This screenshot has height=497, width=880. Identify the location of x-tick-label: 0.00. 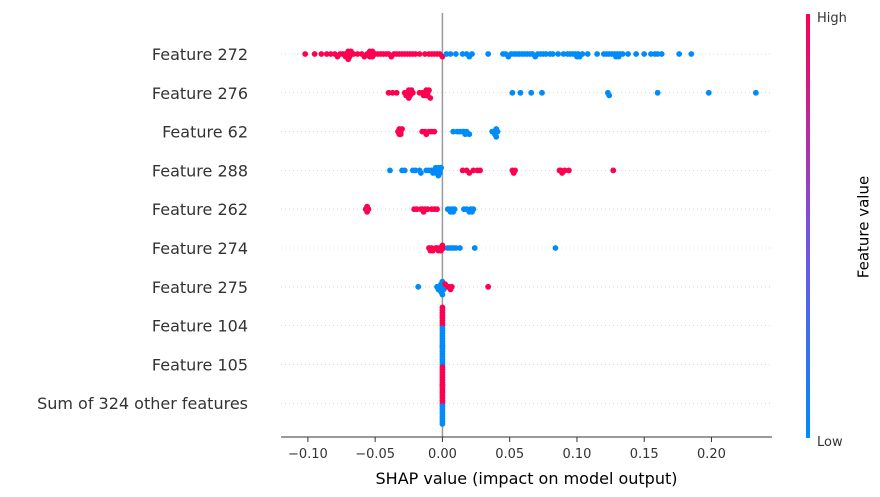
(442, 454).